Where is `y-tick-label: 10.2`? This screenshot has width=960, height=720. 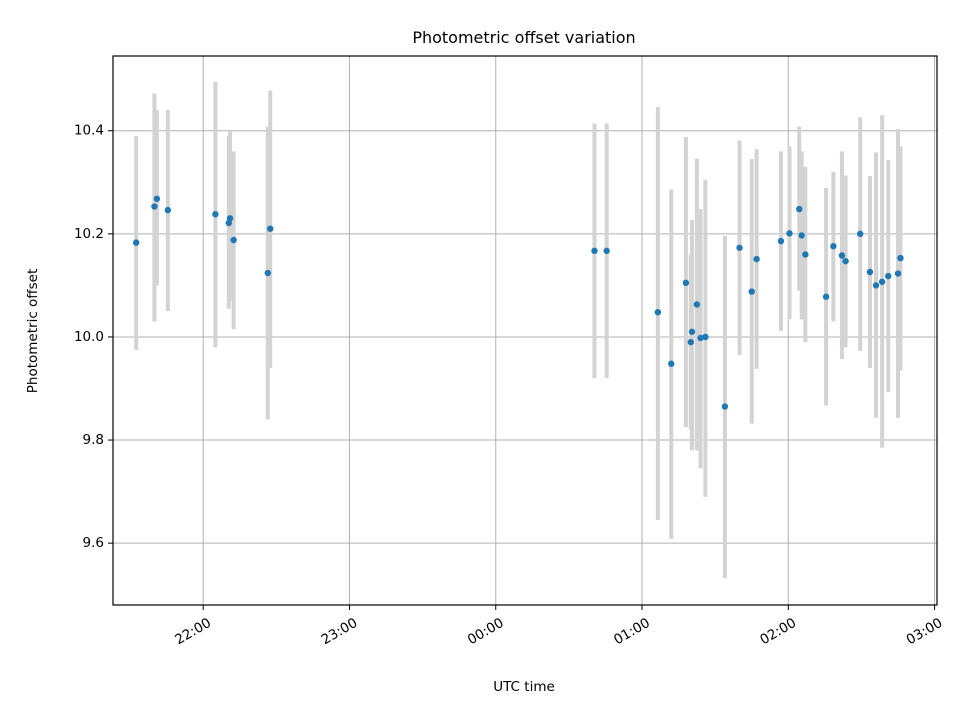
y-tick-label: 10.2 is located at coordinates (89, 234).